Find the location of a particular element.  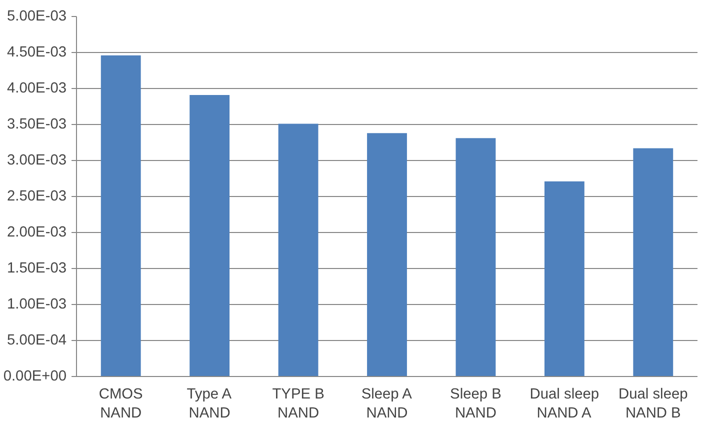

y-tick-label: 4.50E-03 is located at coordinates (36, 52).